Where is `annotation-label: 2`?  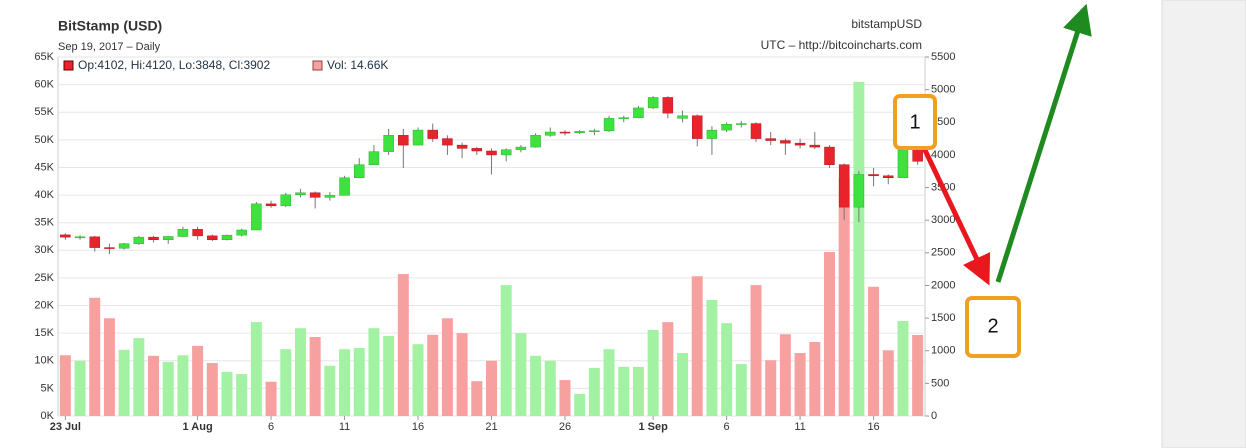
annotation-label: 2 is located at coordinates (992, 326).